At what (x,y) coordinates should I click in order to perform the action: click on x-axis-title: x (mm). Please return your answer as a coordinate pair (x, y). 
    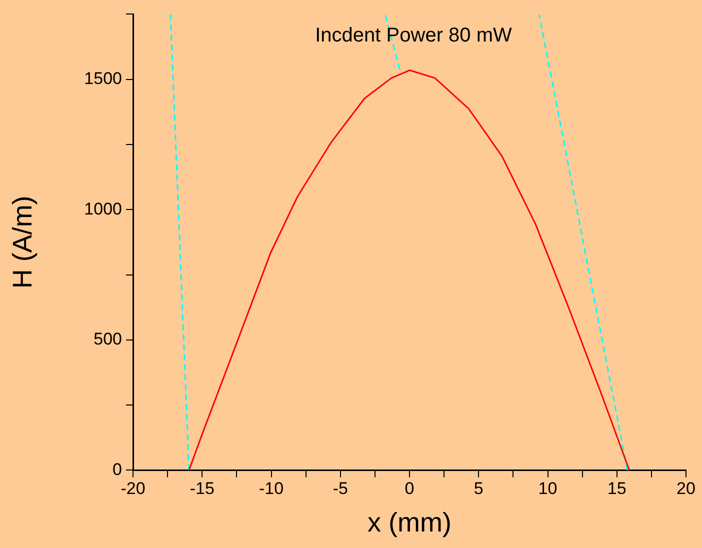
    Looking at the image, I should click on (410, 522).